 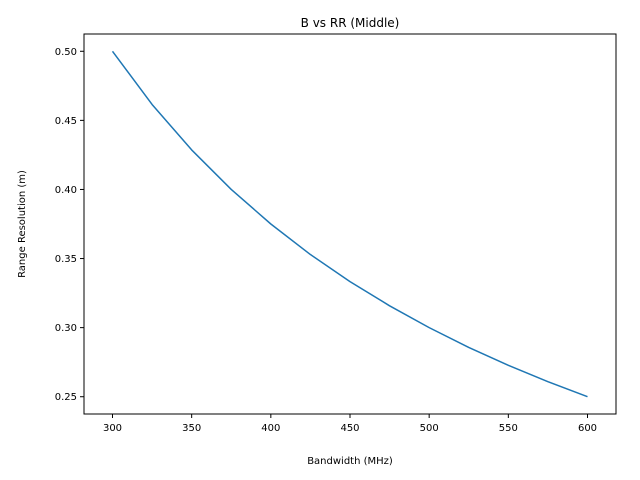 What do you see at coordinates (66, 328) in the screenshot?
I see `y-tick-label: 0.30` at bounding box center [66, 328].